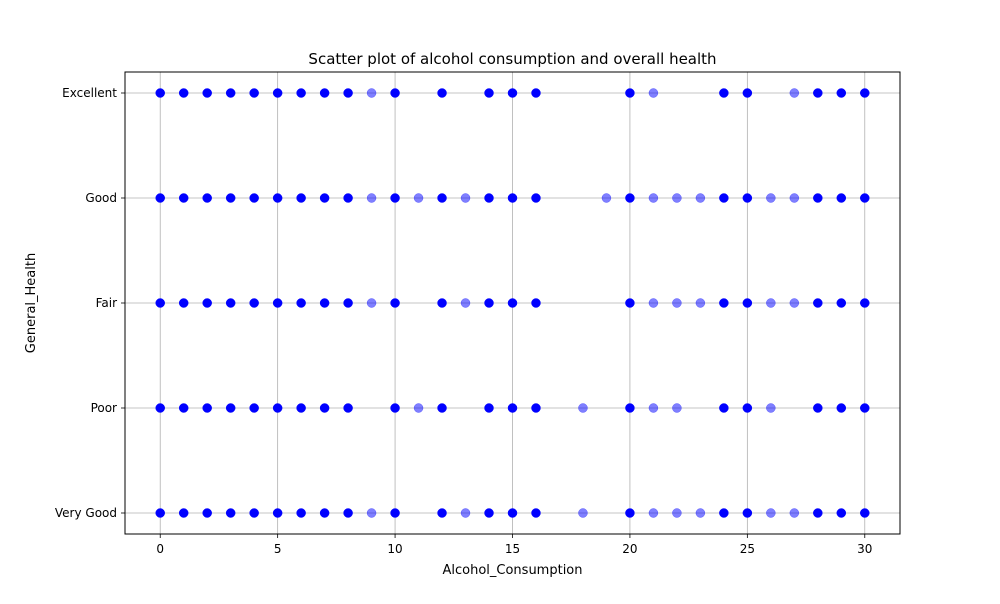 This screenshot has width=1000, height=604. What do you see at coordinates (278, 549) in the screenshot?
I see `x-tick-label: 5` at bounding box center [278, 549].